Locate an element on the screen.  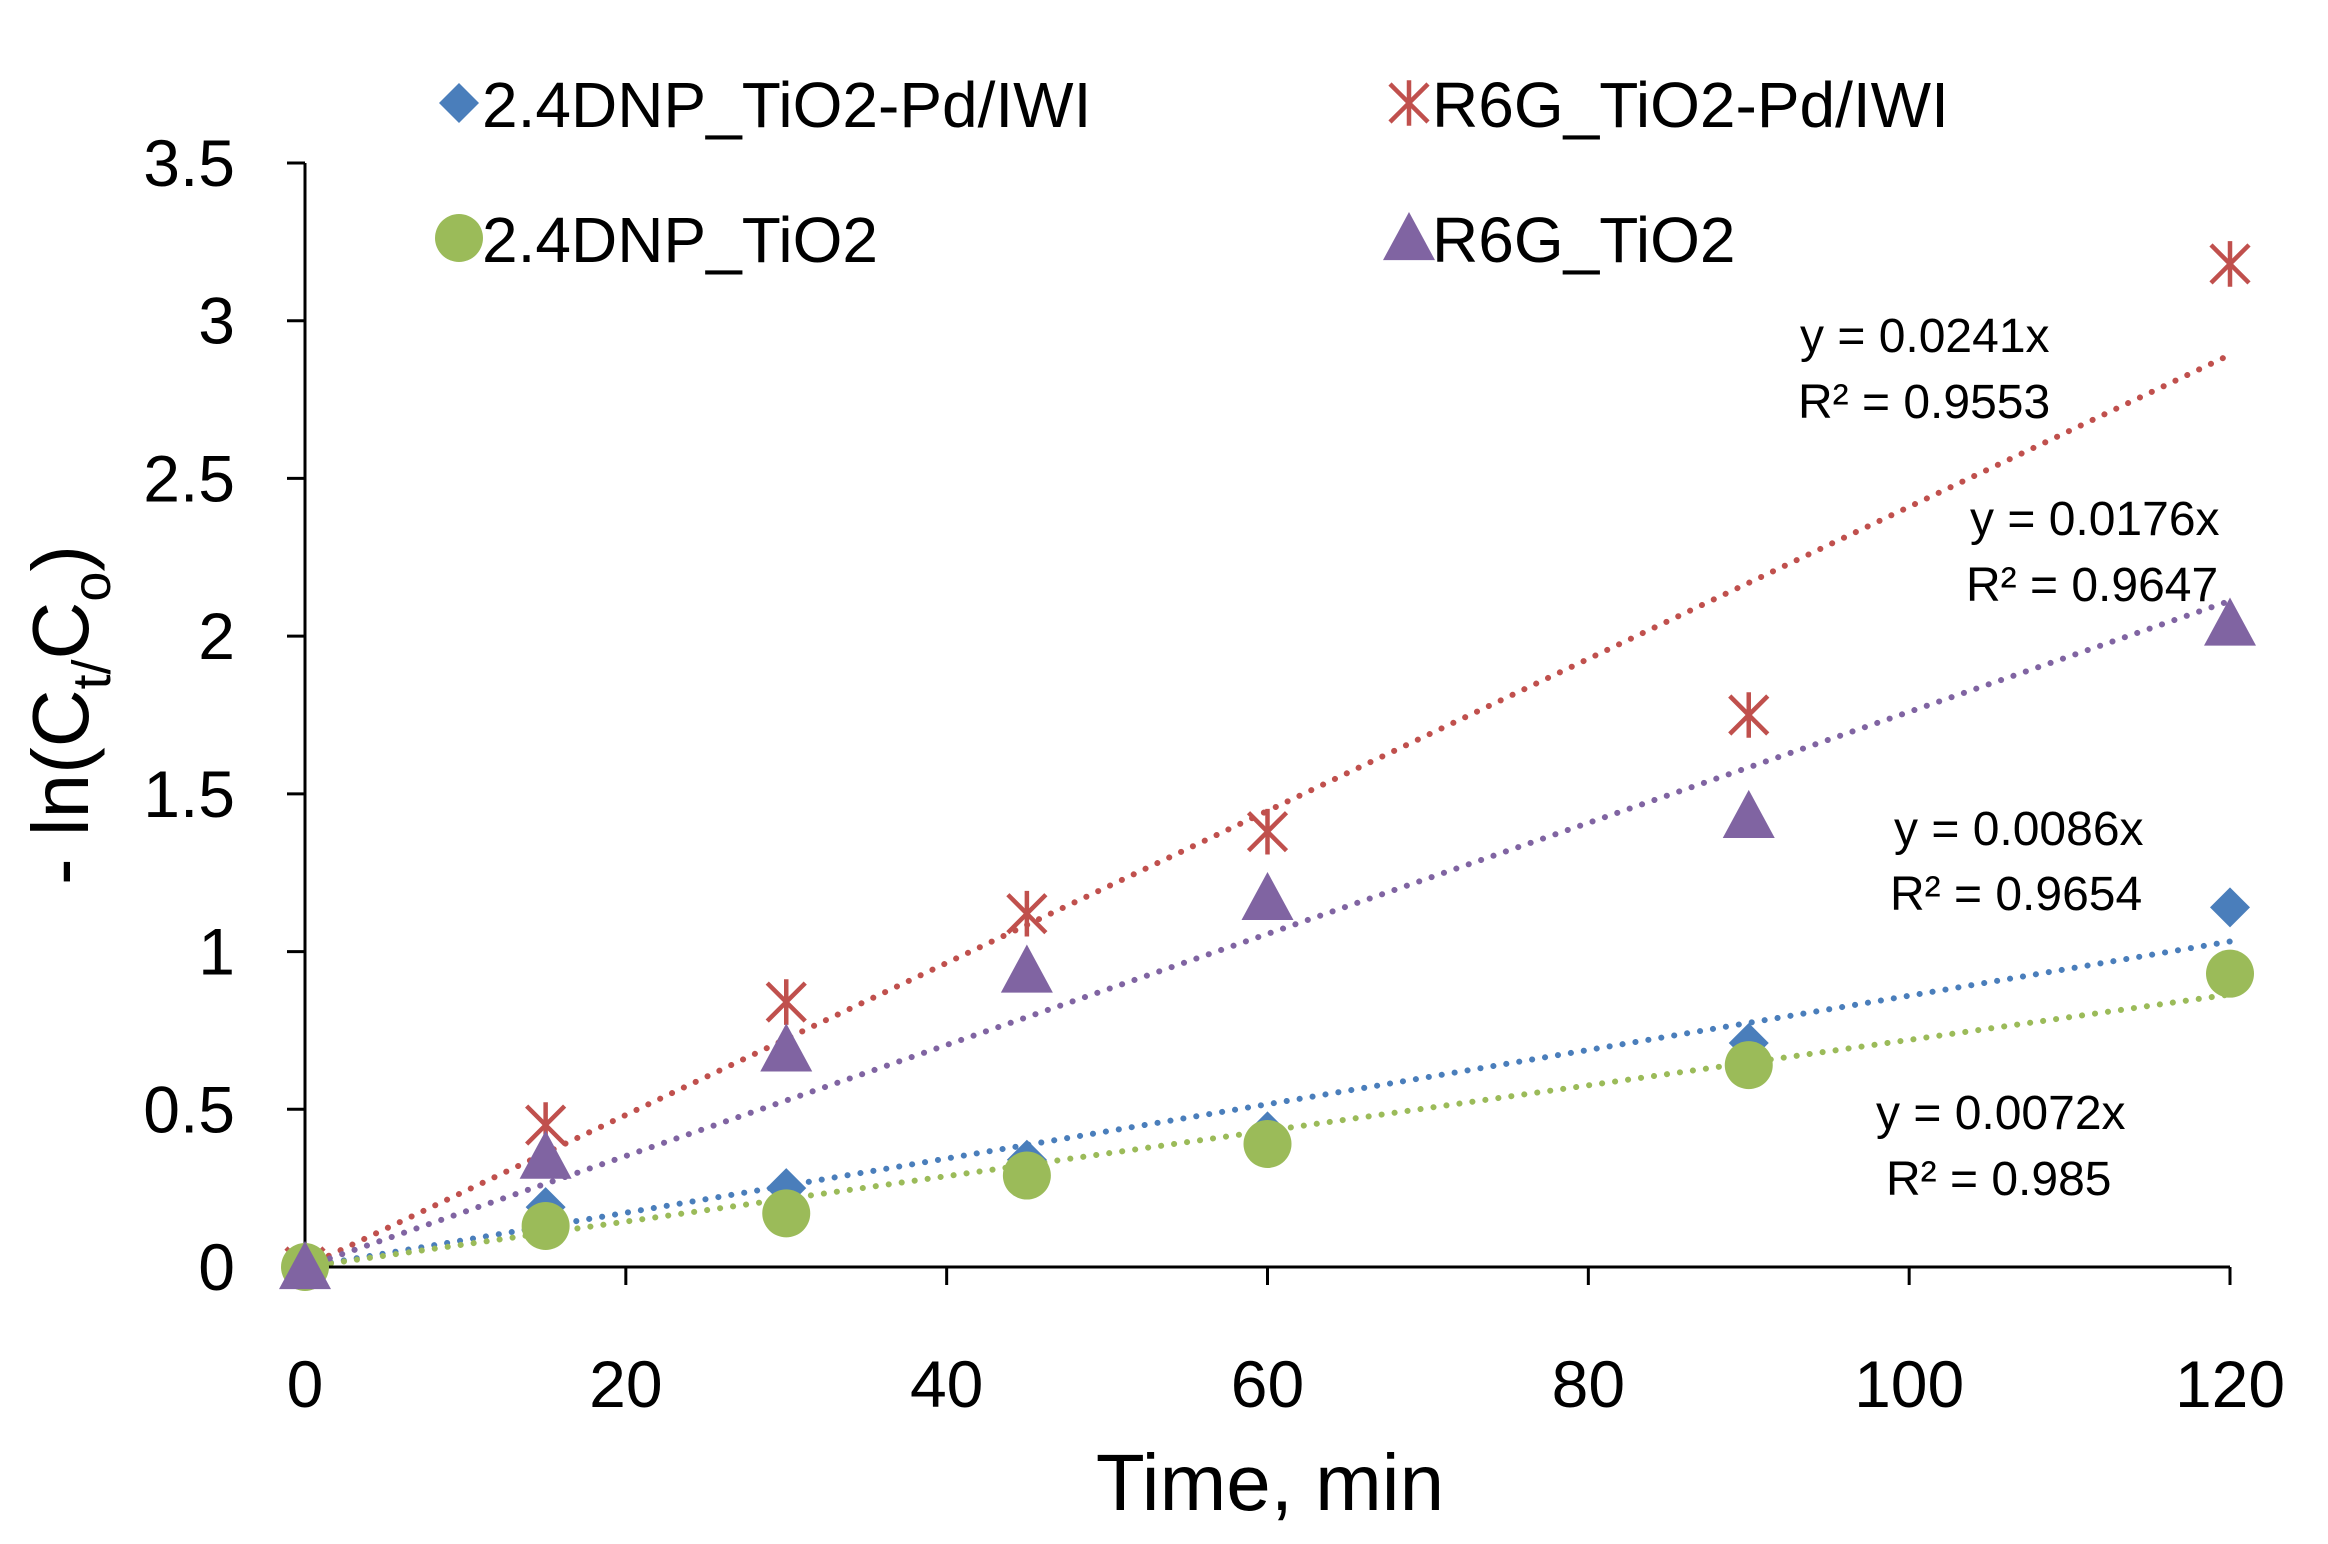
r2-r6g-pd: R² = 0.9553 is located at coordinates (1924, 402).